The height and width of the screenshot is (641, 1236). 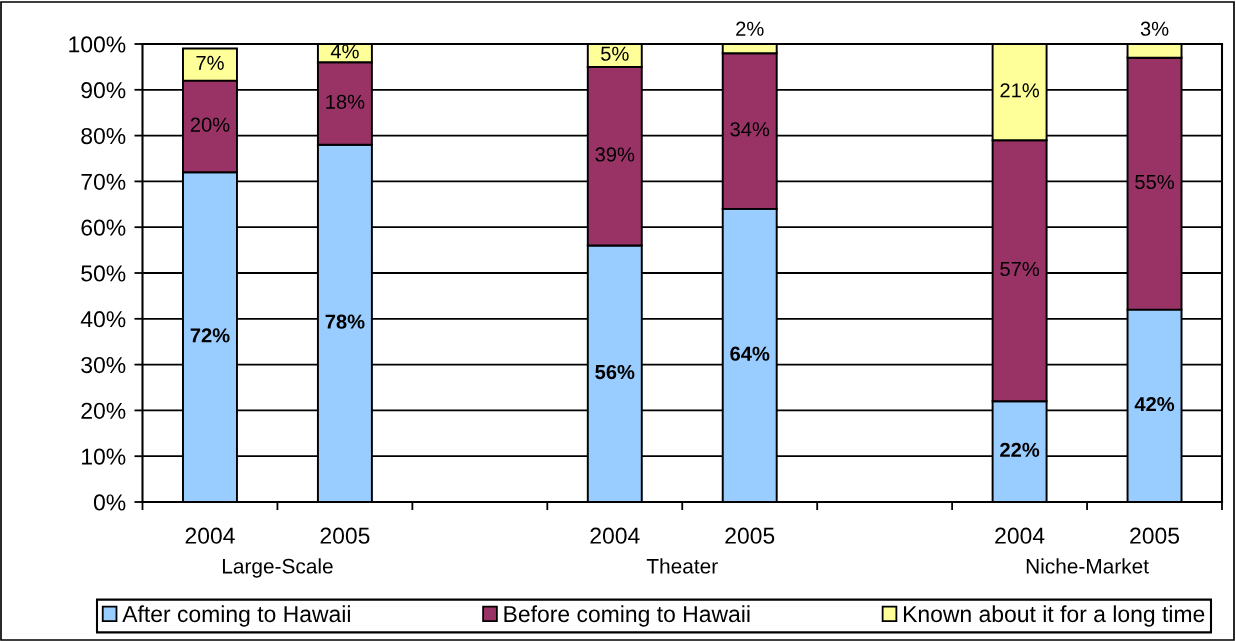 What do you see at coordinates (103, 273) in the screenshot?
I see `y-tick-label: 50%` at bounding box center [103, 273].